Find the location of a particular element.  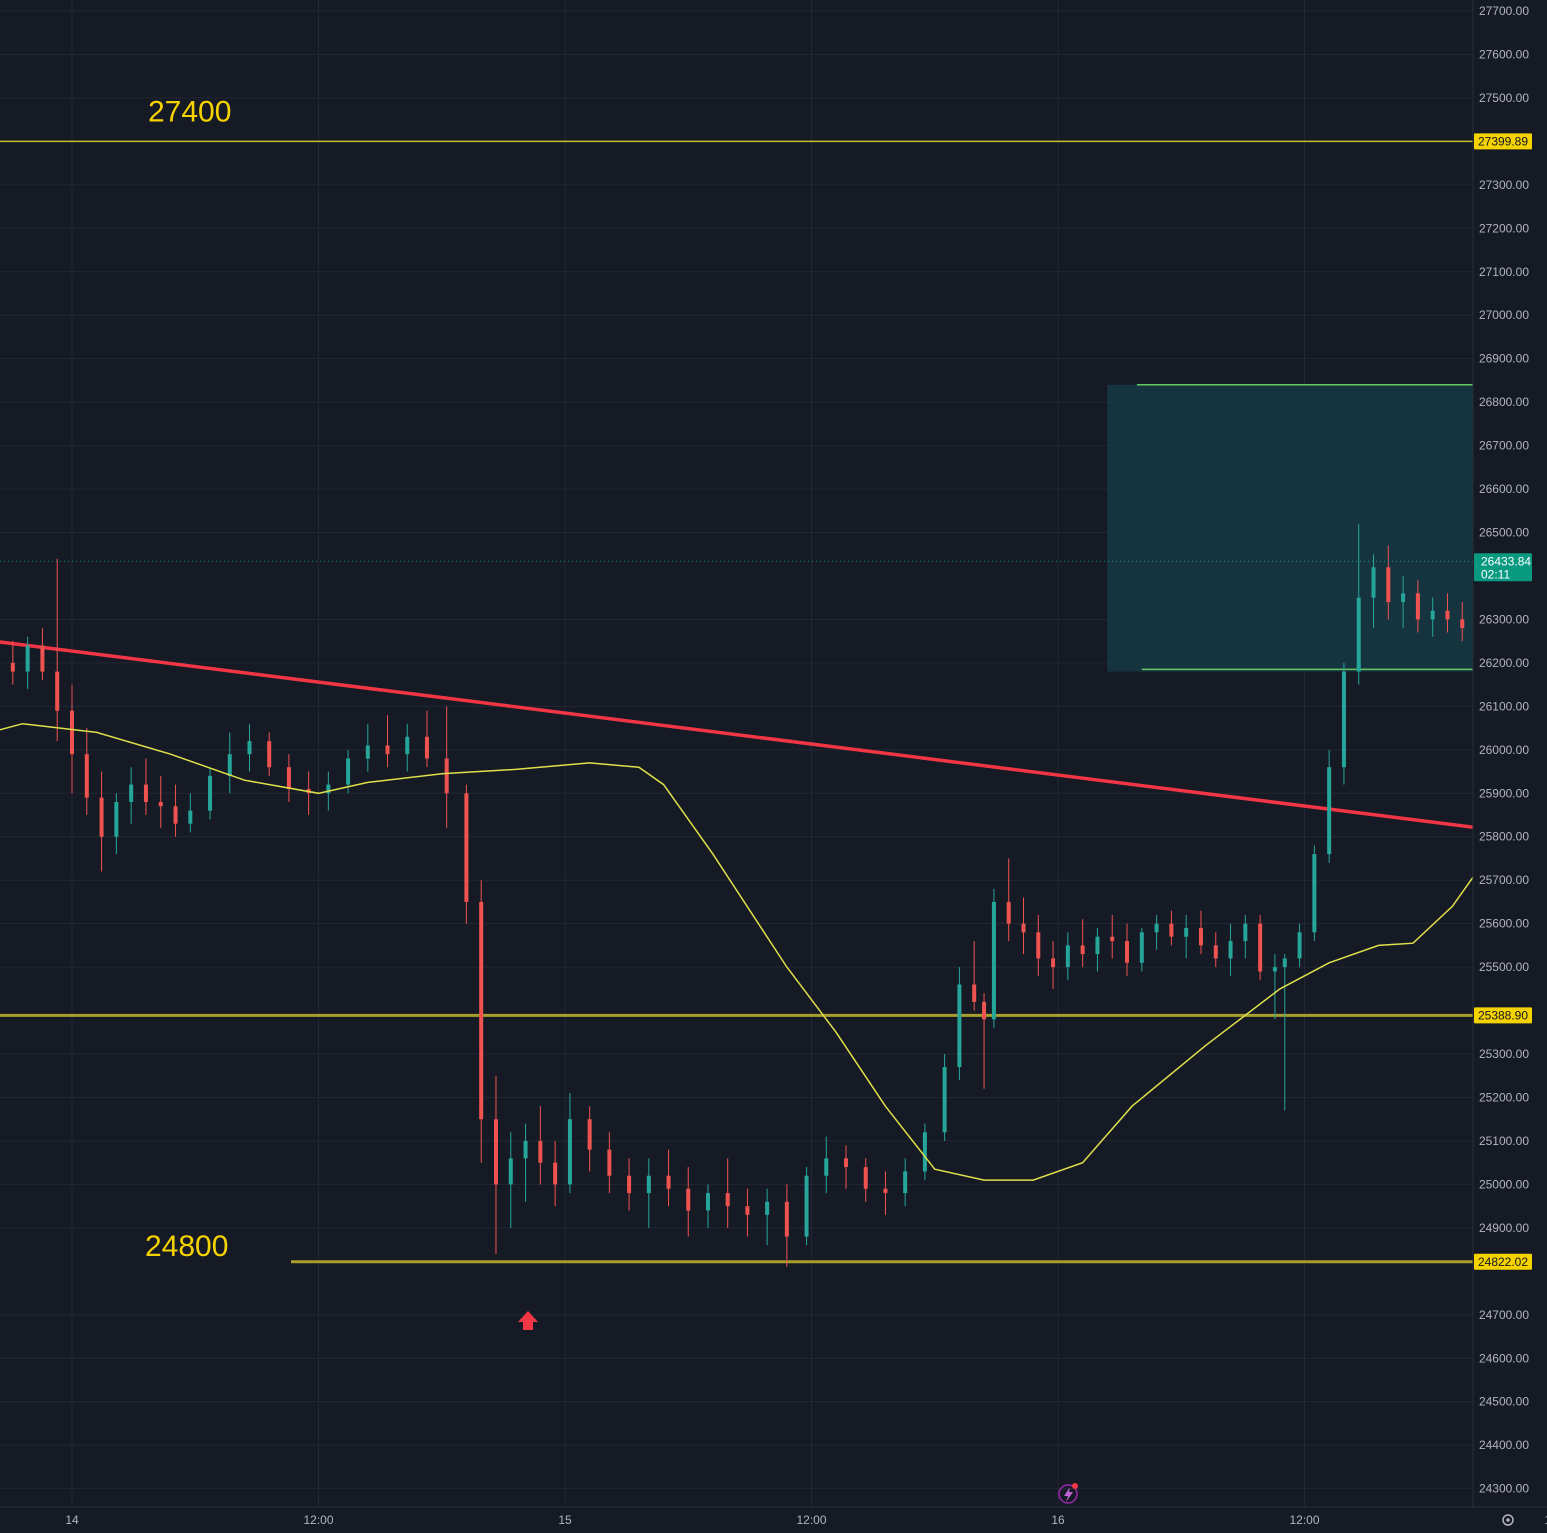

y-tick-label: 27100.00 is located at coordinates (1504, 272).